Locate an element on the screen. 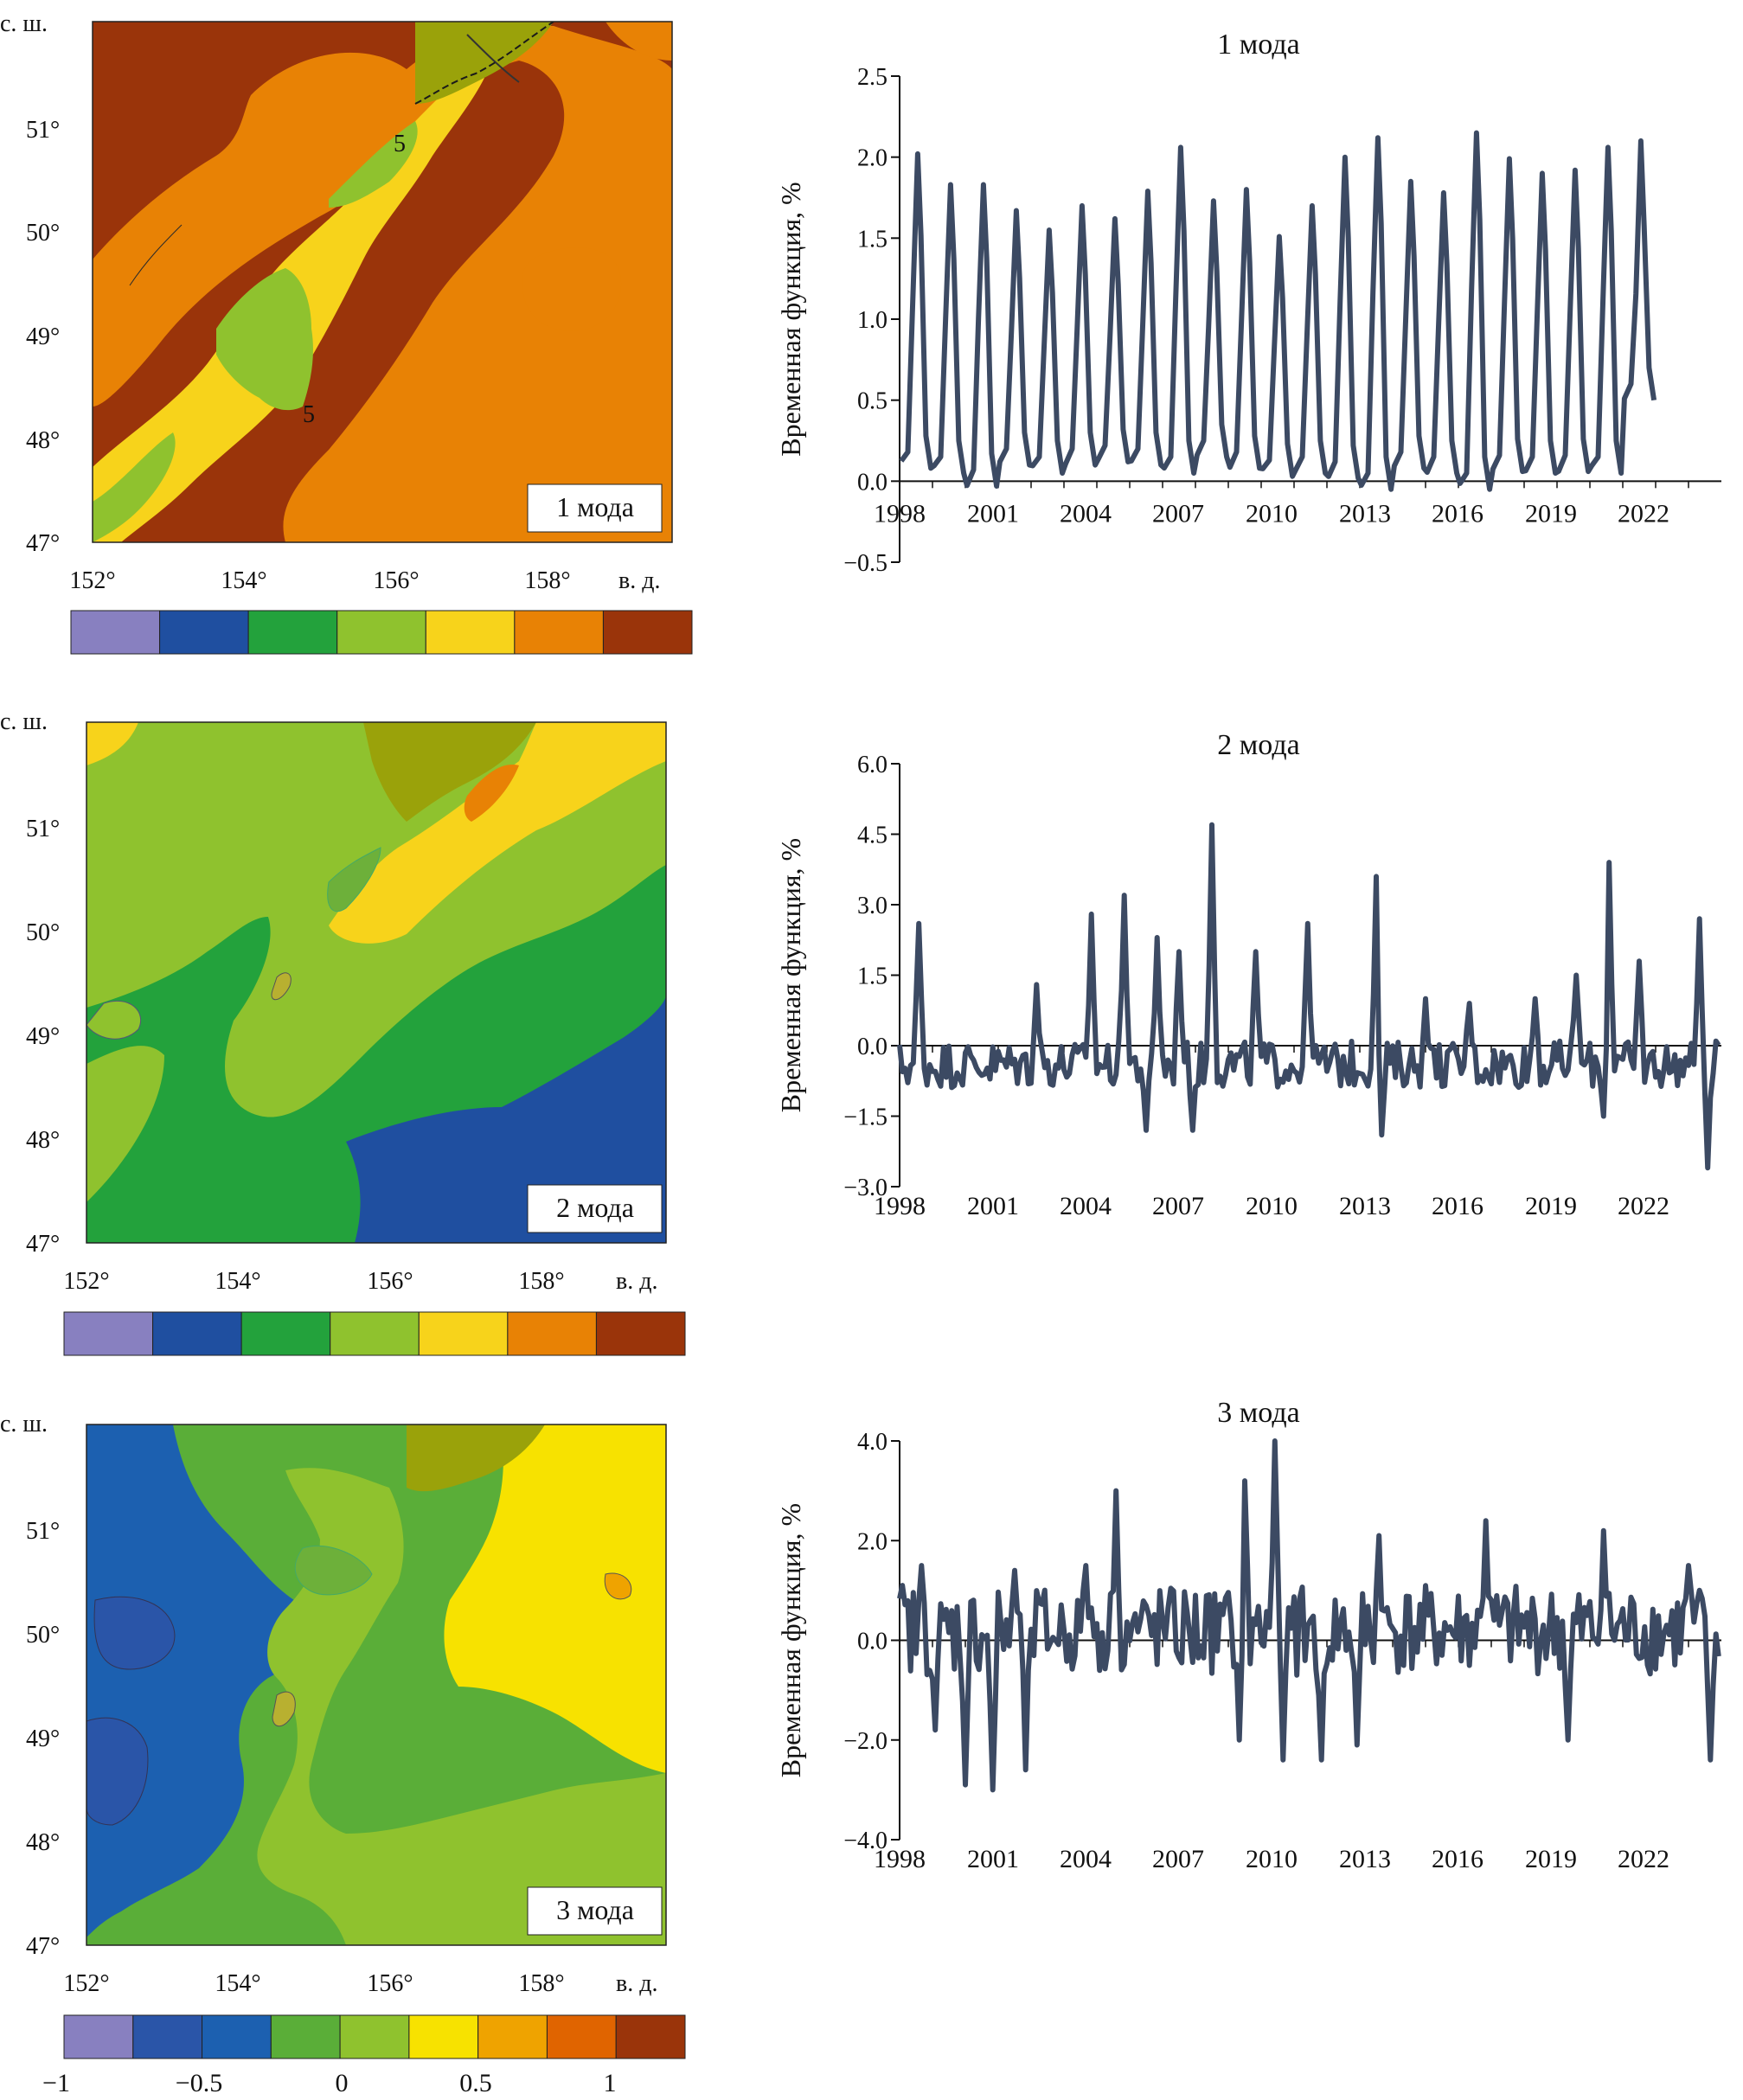 This screenshot has height=2100, width=1743. contour-label: 5 is located at coordinates (400, 144).